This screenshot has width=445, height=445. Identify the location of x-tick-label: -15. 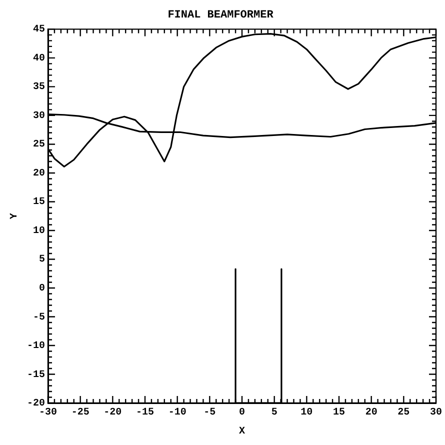
(145, 413).